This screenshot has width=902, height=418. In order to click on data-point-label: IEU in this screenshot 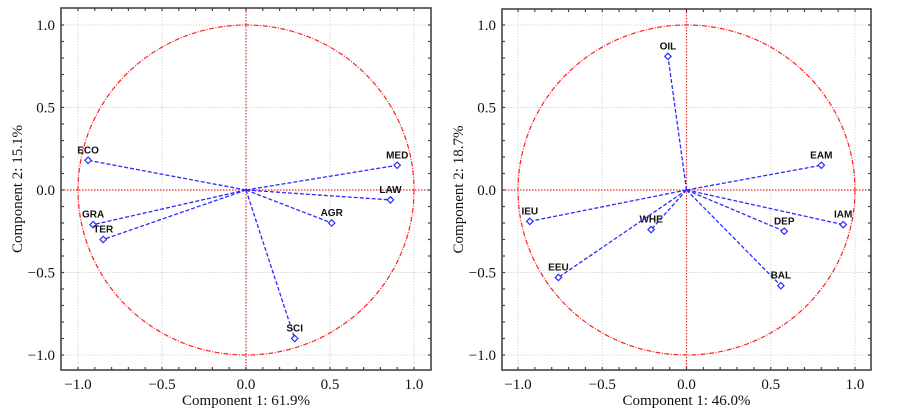, I will do `click(529, 211)`.